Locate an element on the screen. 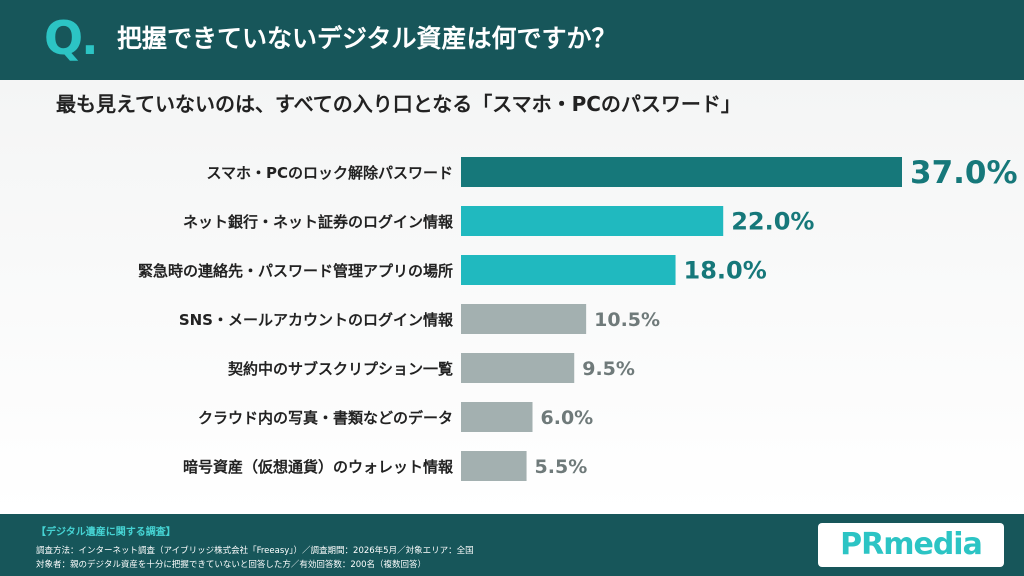 The height and width of the screenshot is (576, 1024). category-label: ネット銀行・ネット証券のログイン情報 is located at coordinates (318, 222).